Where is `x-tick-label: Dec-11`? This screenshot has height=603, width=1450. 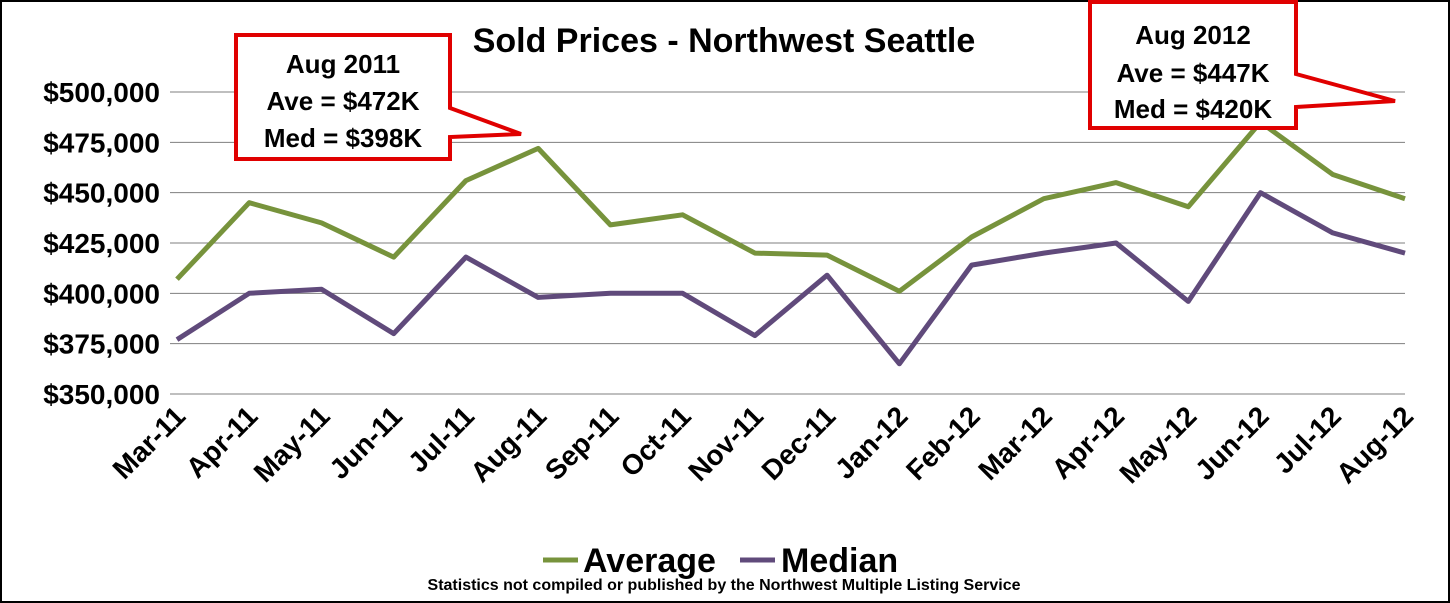 x-tick-label: Dec-11 is located at coordinates (799, 443).